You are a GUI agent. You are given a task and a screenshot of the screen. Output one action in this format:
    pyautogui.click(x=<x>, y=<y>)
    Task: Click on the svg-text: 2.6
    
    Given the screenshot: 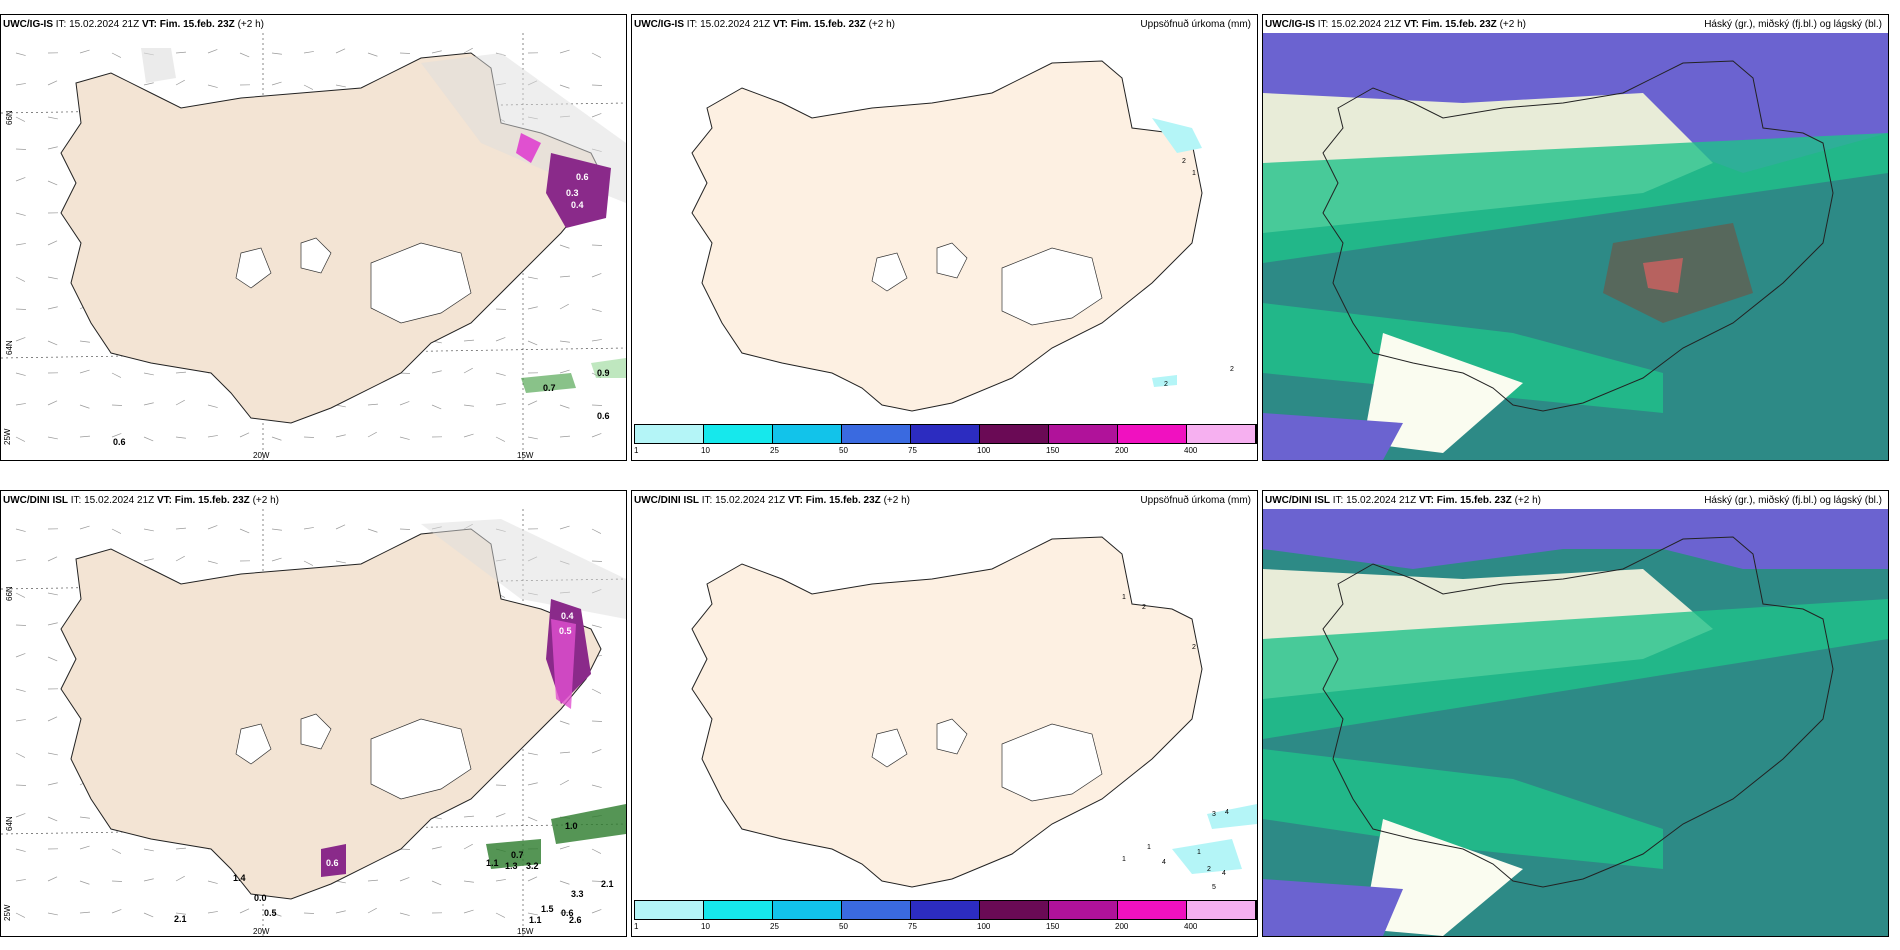 What is the action you would take?
    pyautogui.click(x=575, y=920)
    